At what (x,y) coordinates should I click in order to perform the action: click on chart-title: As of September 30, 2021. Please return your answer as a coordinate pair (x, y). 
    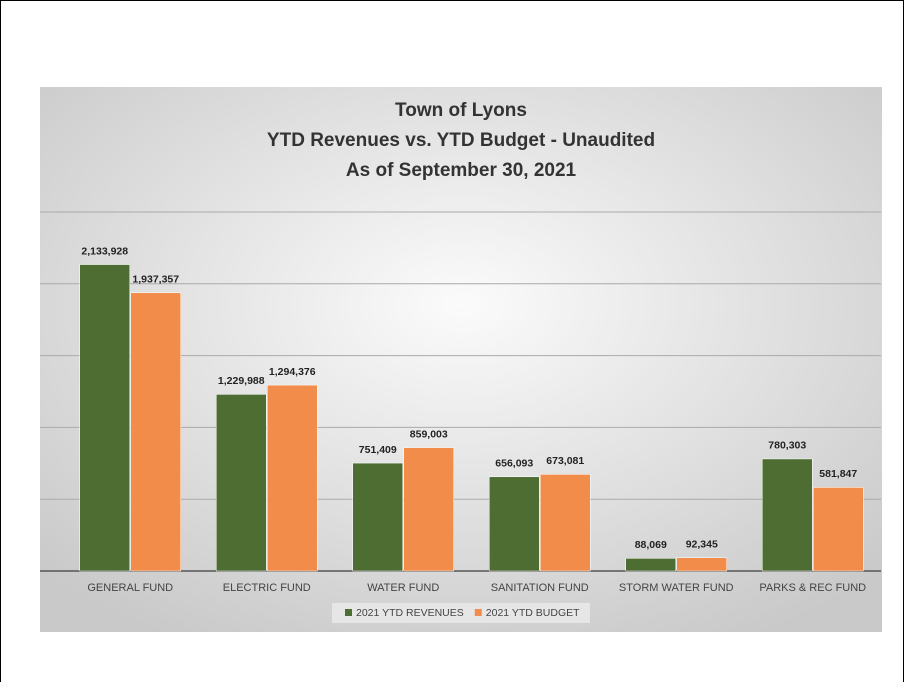
    Looking at the image, I should click on (461, 170).